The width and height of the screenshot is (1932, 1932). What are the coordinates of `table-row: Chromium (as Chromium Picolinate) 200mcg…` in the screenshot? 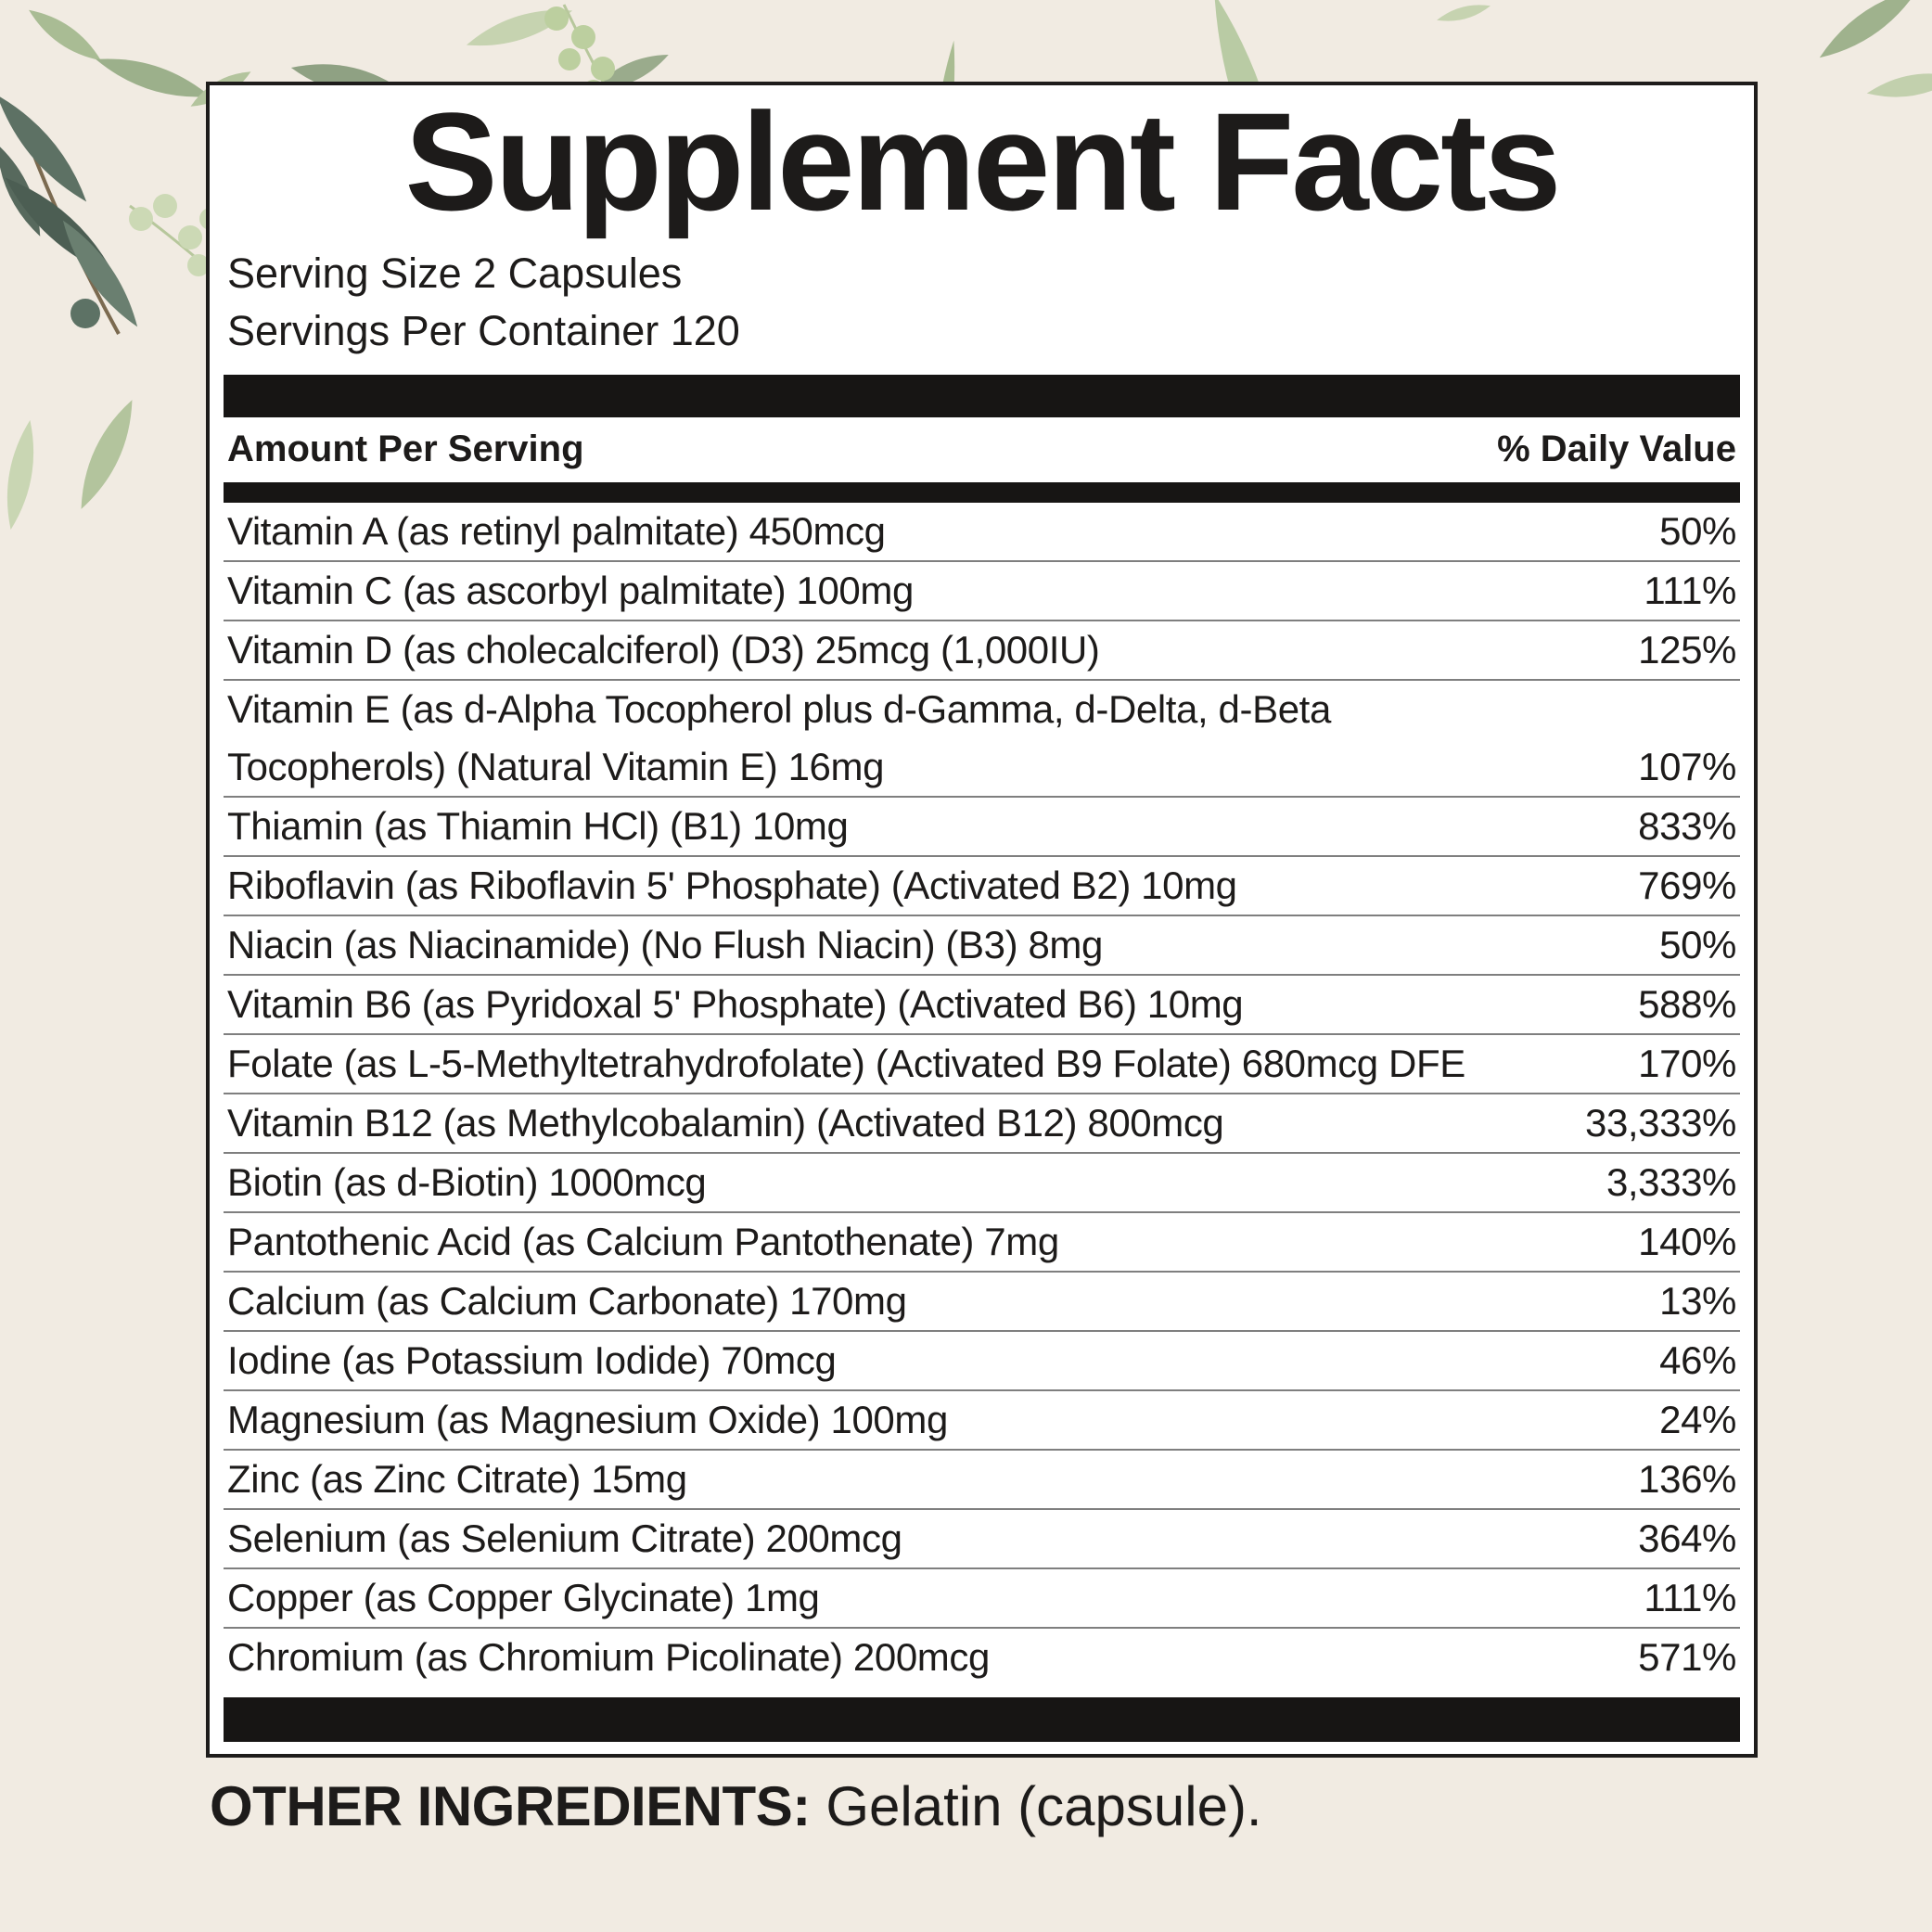 It's located at (982, 1657).